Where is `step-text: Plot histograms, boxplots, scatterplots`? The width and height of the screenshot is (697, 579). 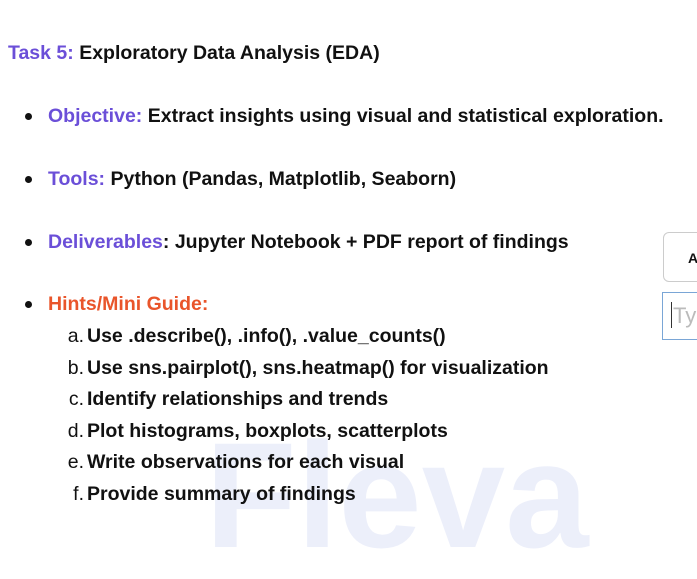
step-text: Plot histograms, boxplots, scatterplots is located at coordinates (267, 430).